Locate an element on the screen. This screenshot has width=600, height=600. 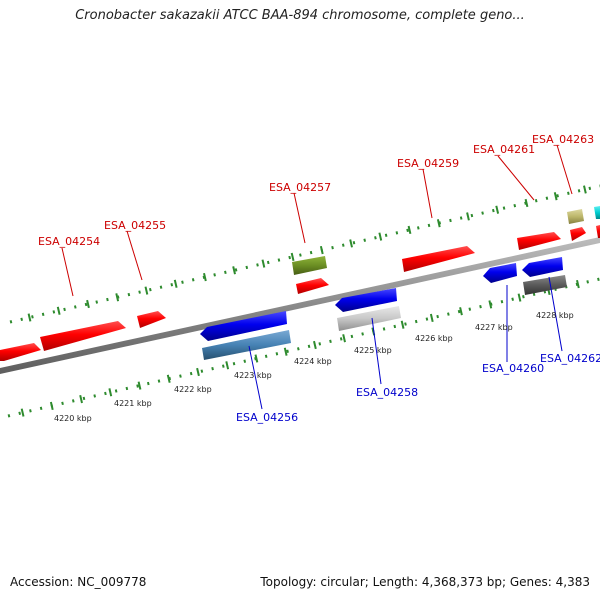
gene-label-esa-04261: ESA_04261 is located at coordinates (504, 149).